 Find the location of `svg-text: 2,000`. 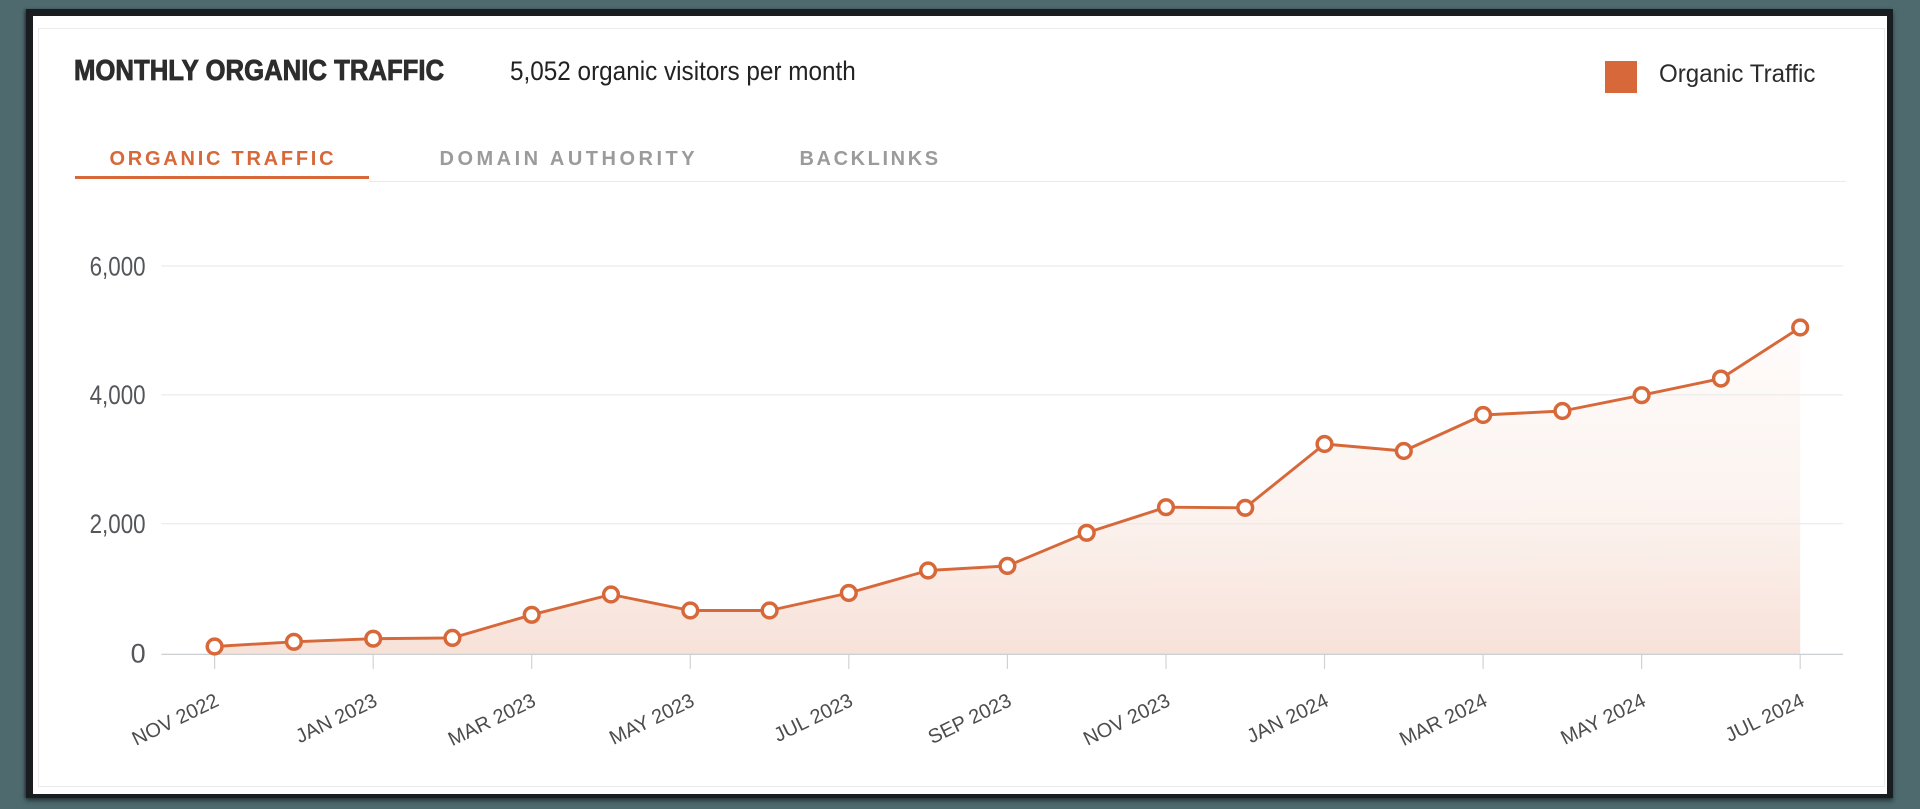

svg-text: 2,000 is located at coordinates (118, 524).